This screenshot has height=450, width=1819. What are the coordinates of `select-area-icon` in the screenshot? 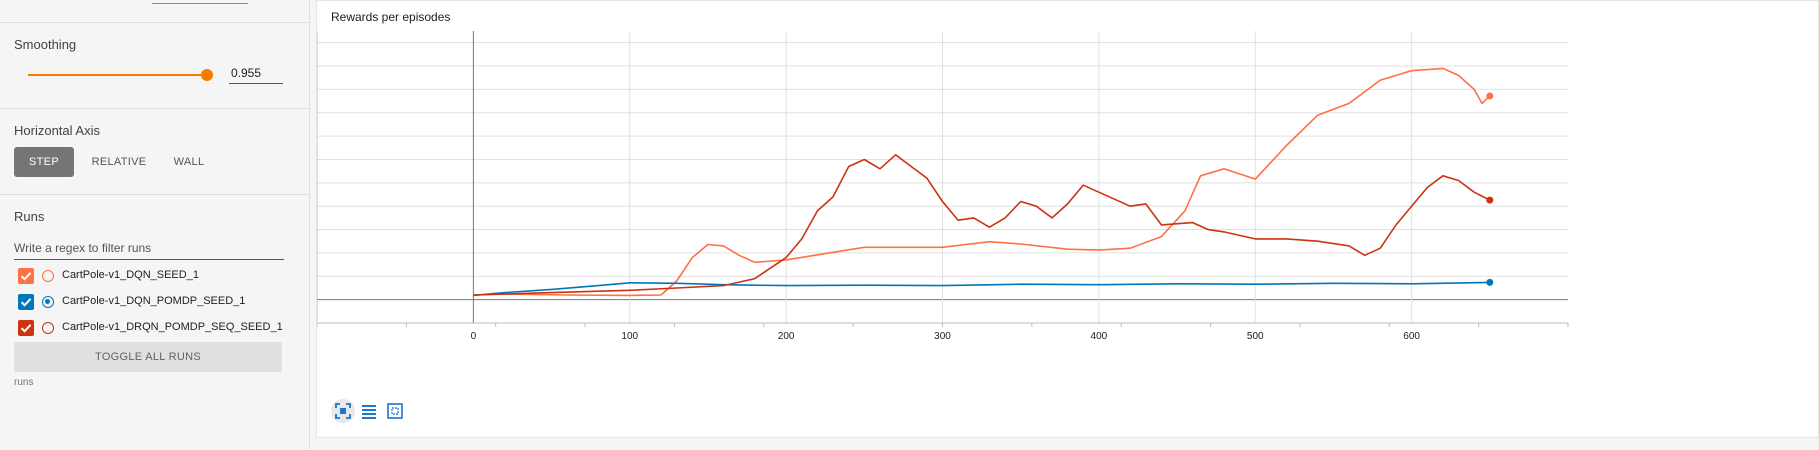 It's located at (395, 411).